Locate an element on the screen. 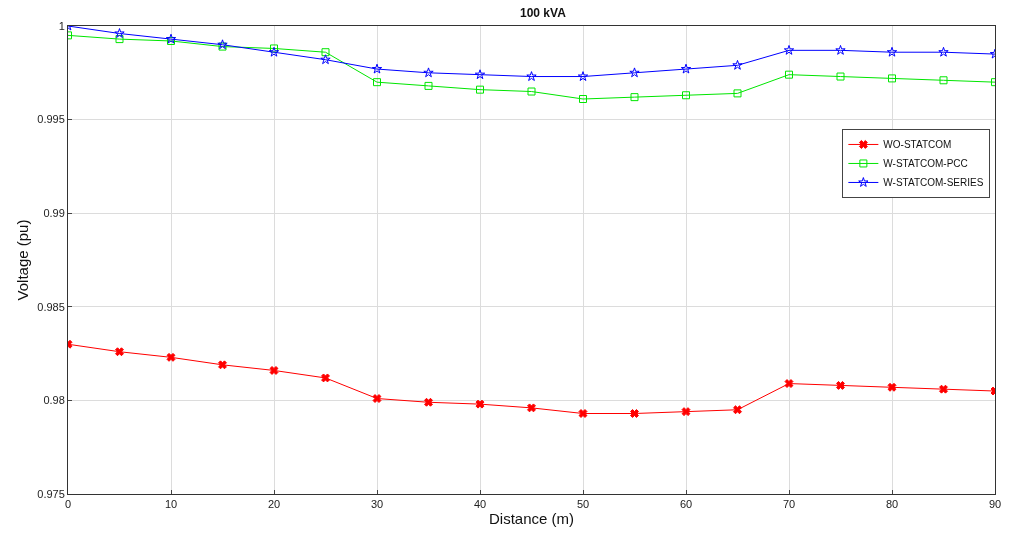  x-tick-label: 40 is located at coordinates (480, 504).